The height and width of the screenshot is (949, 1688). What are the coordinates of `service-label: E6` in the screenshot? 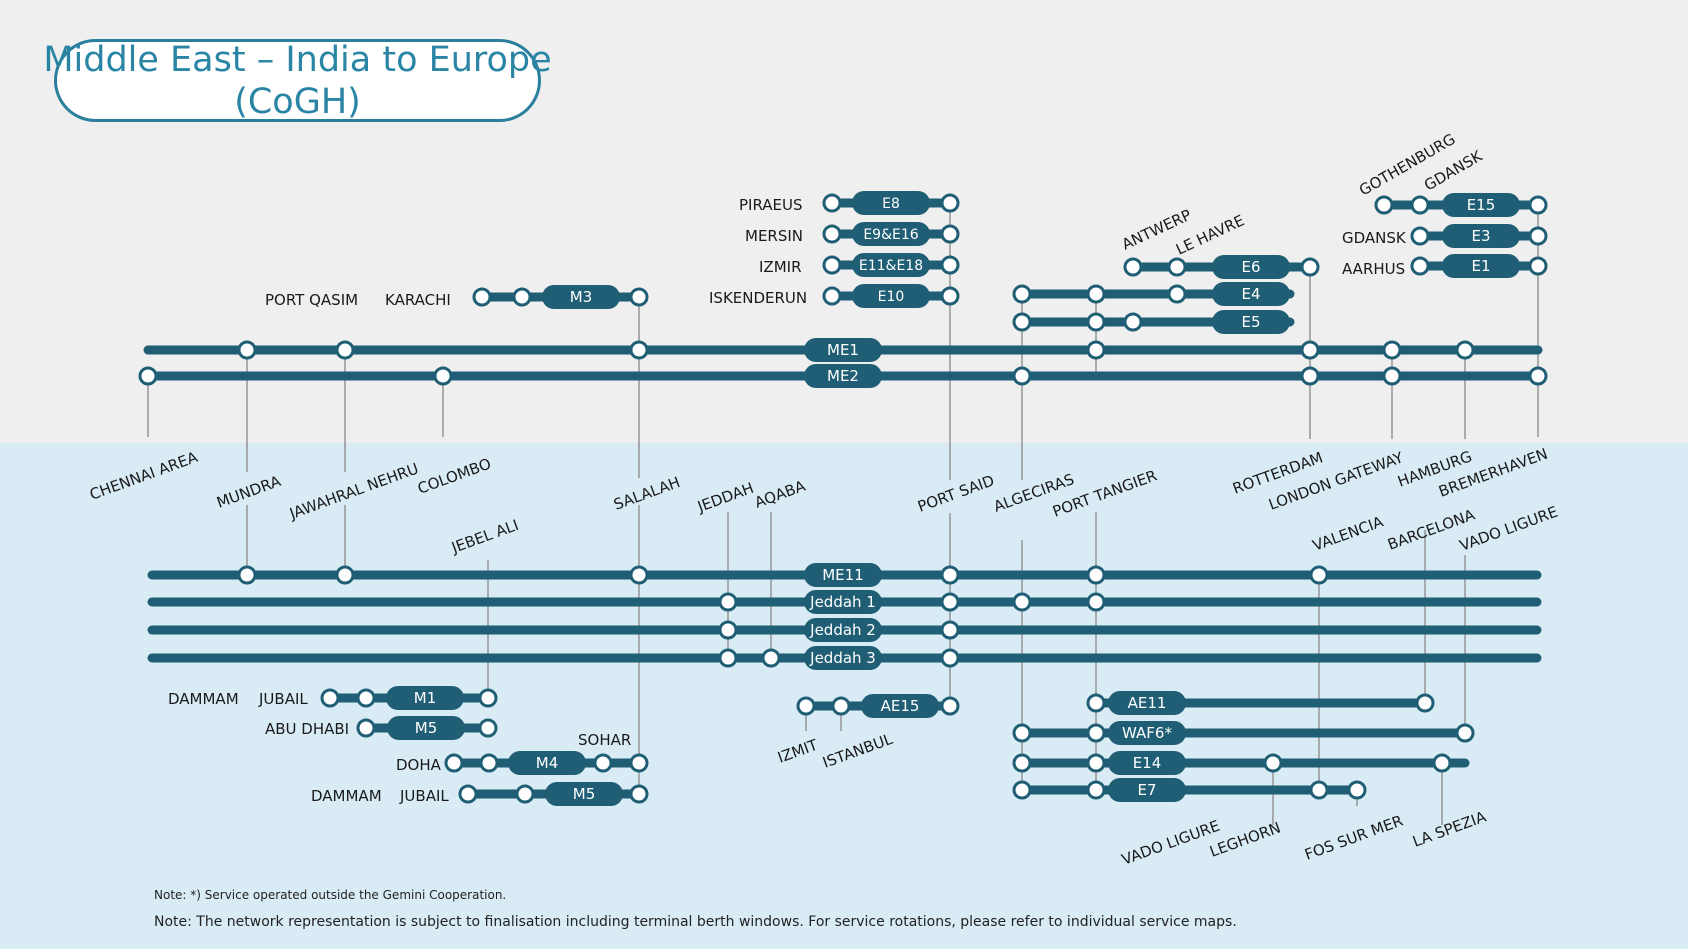 It's located at (1250, 267).